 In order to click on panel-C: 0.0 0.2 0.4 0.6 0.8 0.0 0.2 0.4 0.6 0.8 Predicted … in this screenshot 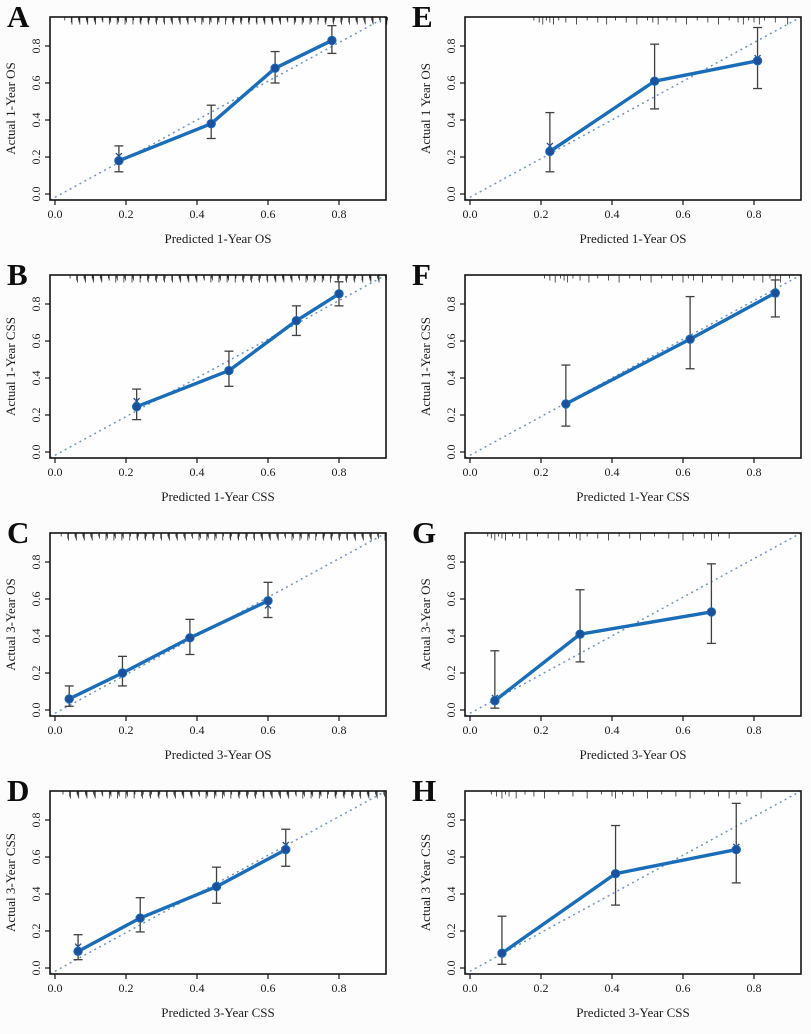, I will do `click(202, 645)`.